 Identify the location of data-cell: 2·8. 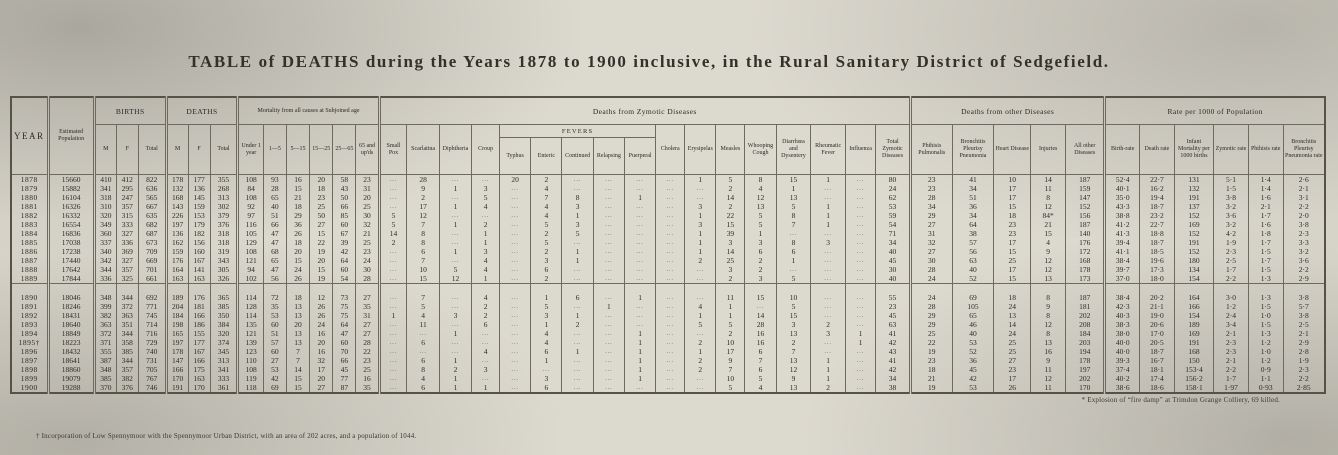
(1304, 351).